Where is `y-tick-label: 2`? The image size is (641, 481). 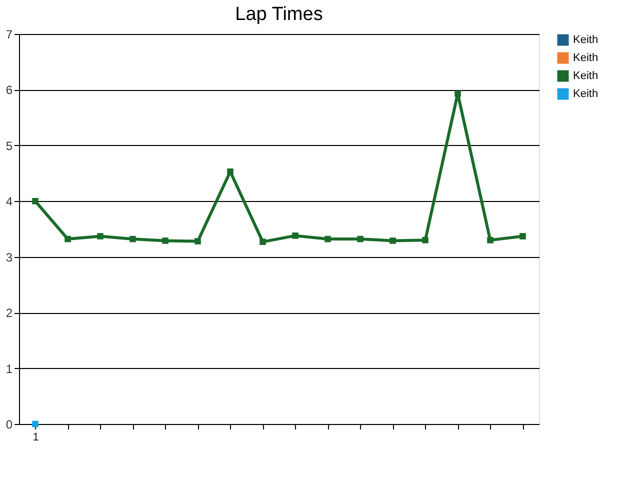
y-tick-label: 2 is located at coordinates (9, 313).